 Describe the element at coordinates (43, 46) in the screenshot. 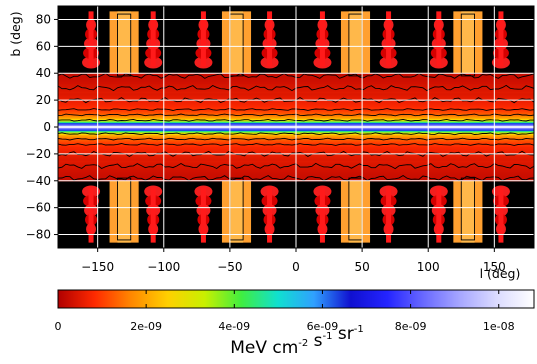

I see `y-tick-label: 60` at that location.